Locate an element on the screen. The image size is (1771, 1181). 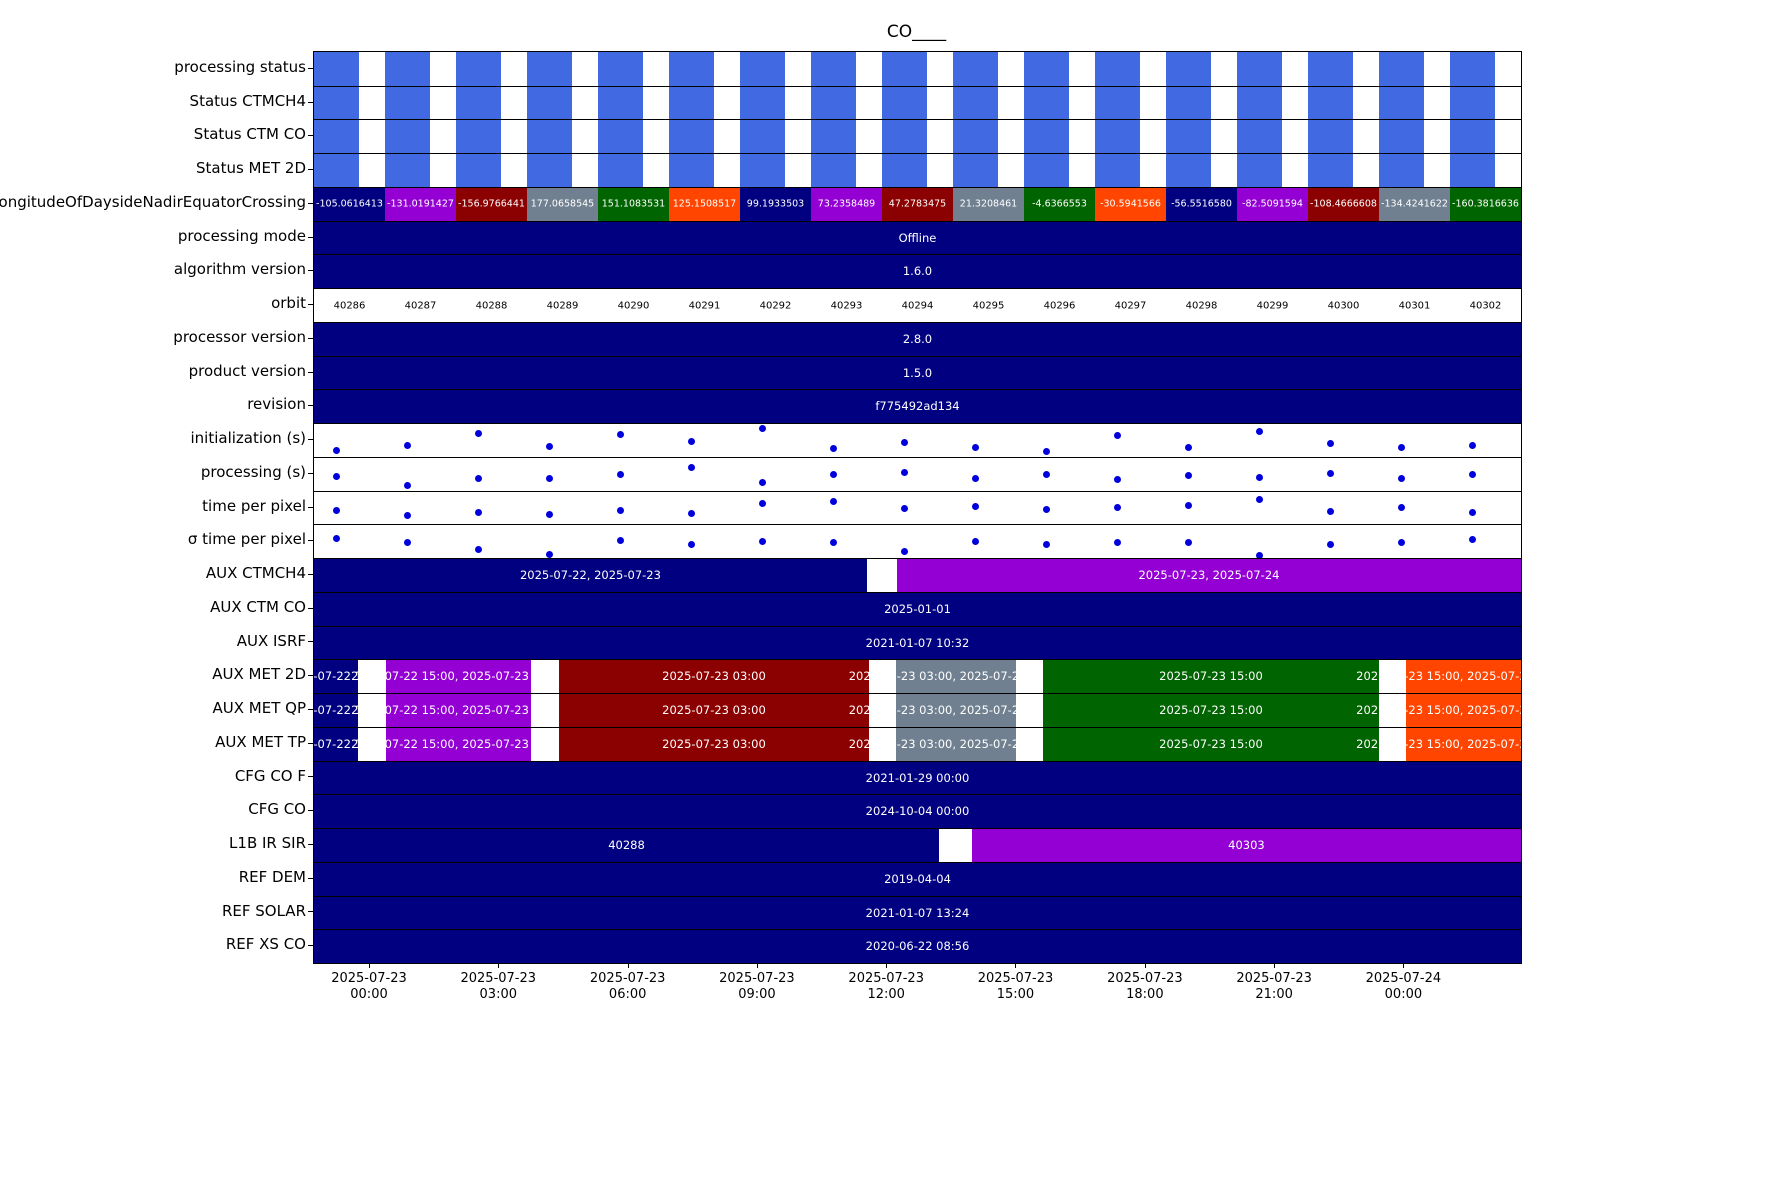
orbit-cell: 40298 is located at coordinates (1201, 305).